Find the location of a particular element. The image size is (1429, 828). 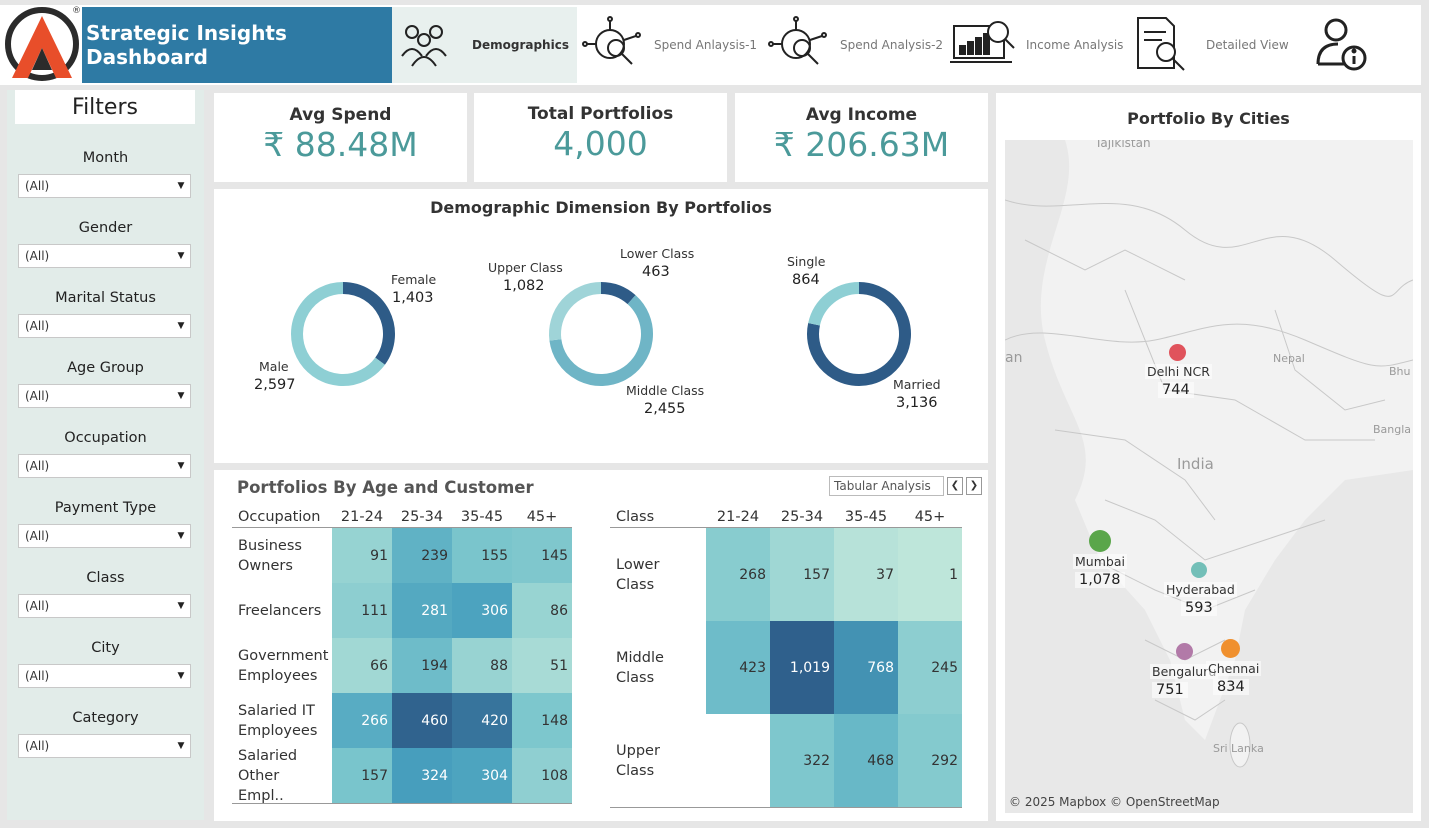

heatmap-cell: 1 is located at coordinates (930, 574).